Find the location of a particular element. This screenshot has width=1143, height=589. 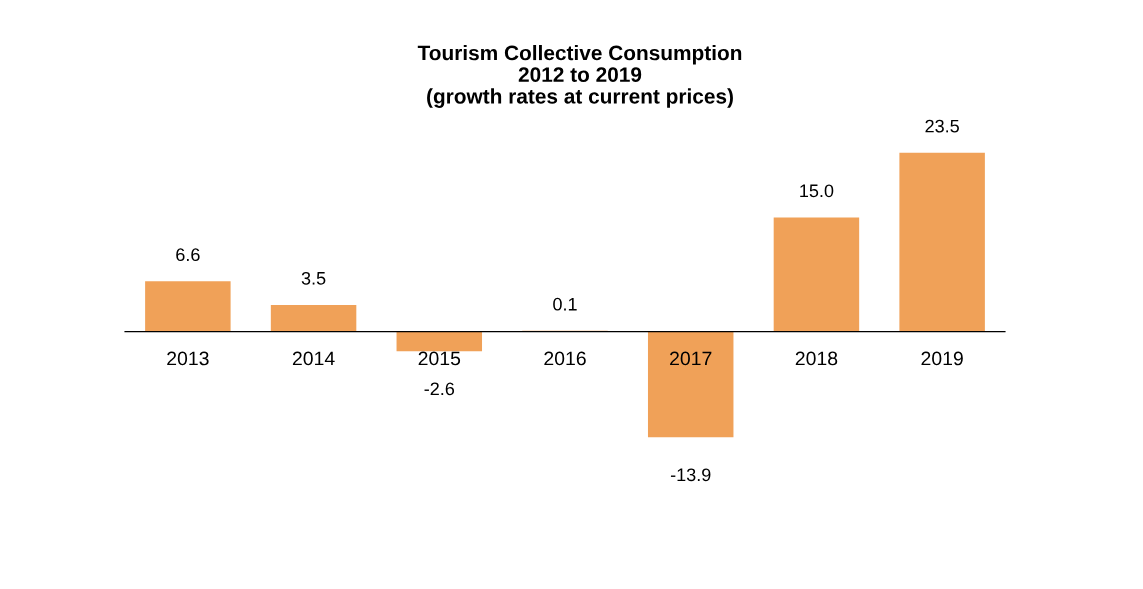

x-tick-label: 2019 is located at coordinates (942, 358).